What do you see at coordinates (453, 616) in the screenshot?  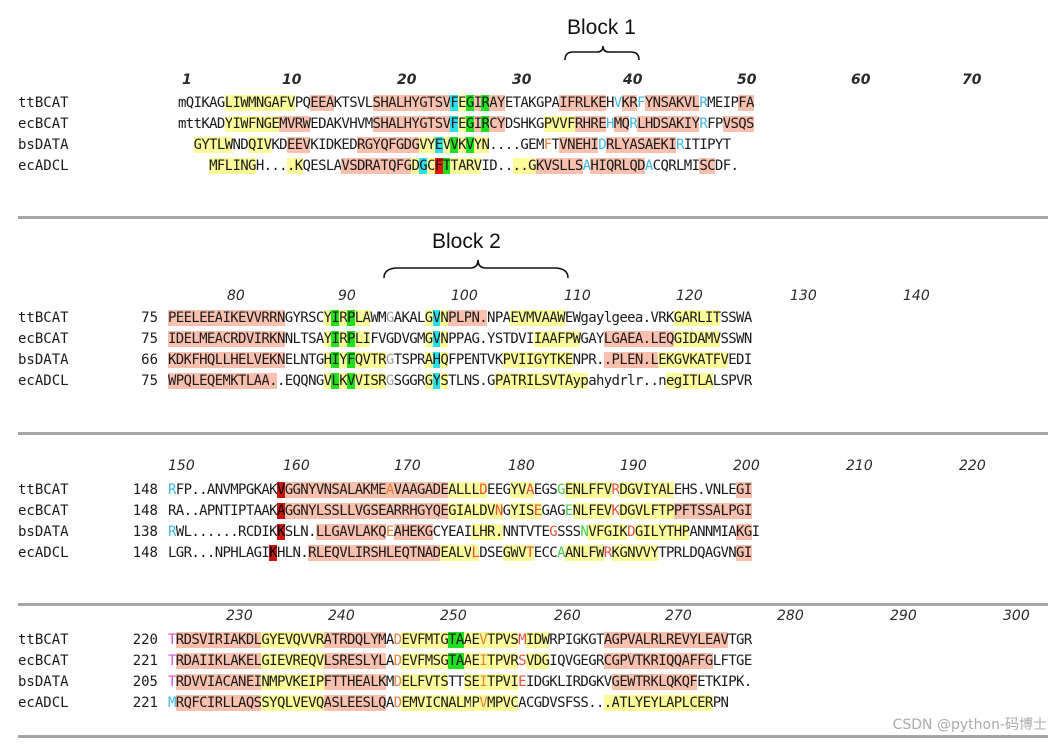 I see `position-tick-label: 250` at bounding box center [453, 616].